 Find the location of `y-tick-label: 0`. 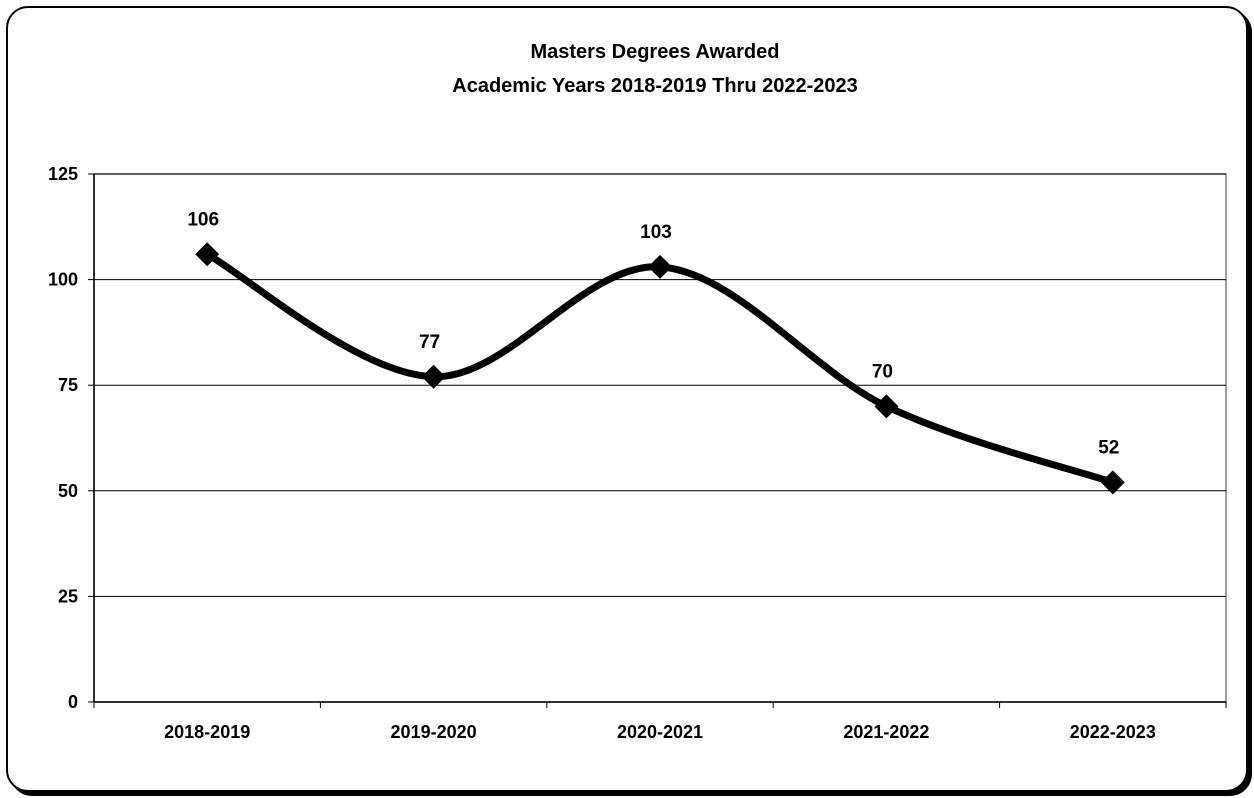

y-tick-label: 0 is located at coordinates (73, 702).